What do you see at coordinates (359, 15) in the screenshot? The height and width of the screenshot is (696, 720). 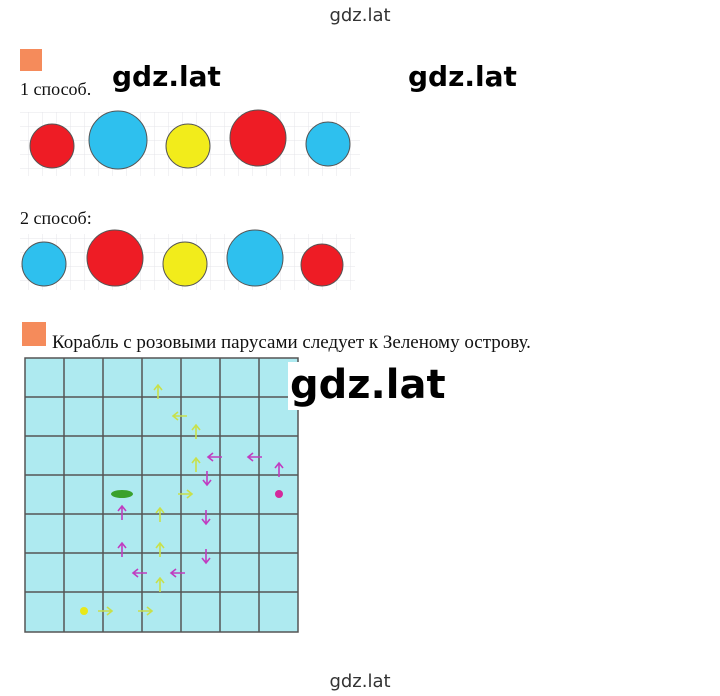 I see `header-watermark: gdz.lat` at bounding box center [359, 15].